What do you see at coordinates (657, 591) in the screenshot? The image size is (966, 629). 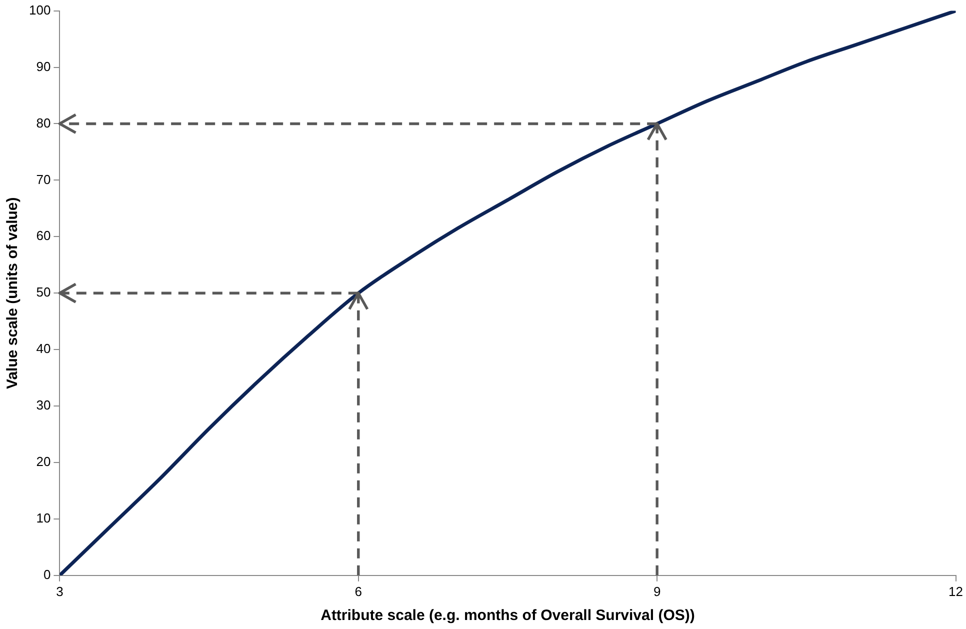 I see `x-tick-label: 9` at bounding box center [657, 591].